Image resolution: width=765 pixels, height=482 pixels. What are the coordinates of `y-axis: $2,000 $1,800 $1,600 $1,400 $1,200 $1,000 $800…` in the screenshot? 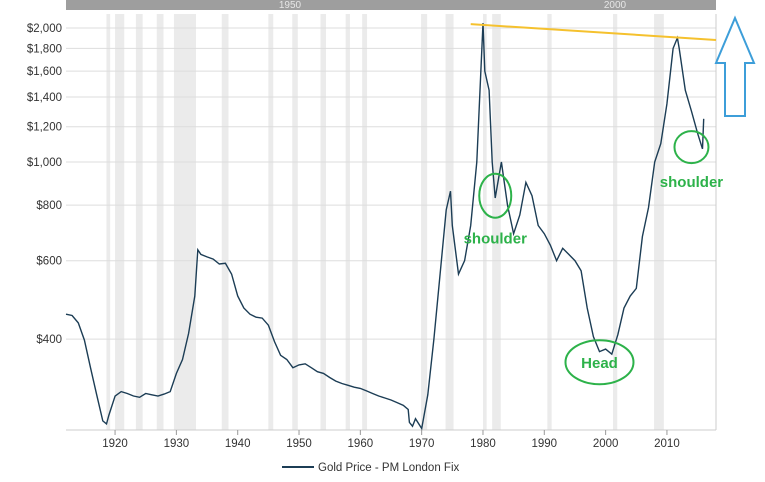 It's located at (44, 184).